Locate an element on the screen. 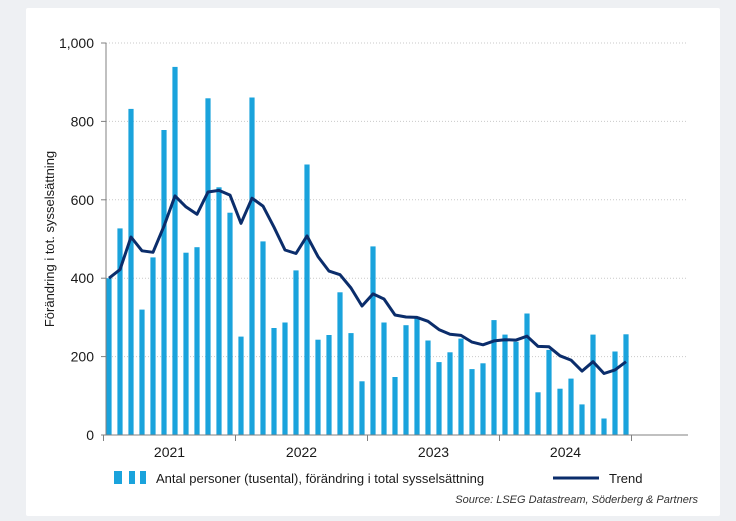 The height and width of the screenshot is (521, 736). y-tick-label: 600 is located at coordinates (83, 200).